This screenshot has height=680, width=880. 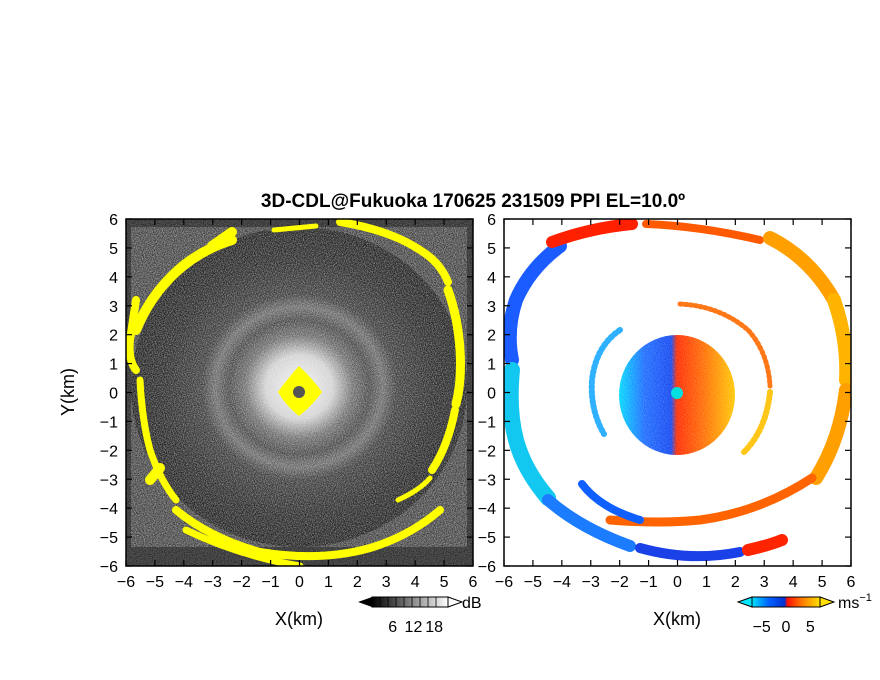 What do you see at coordinates (680, 378) in the screenshot?
I see `velocity-middle-ring` at bounding box center [680, 378].